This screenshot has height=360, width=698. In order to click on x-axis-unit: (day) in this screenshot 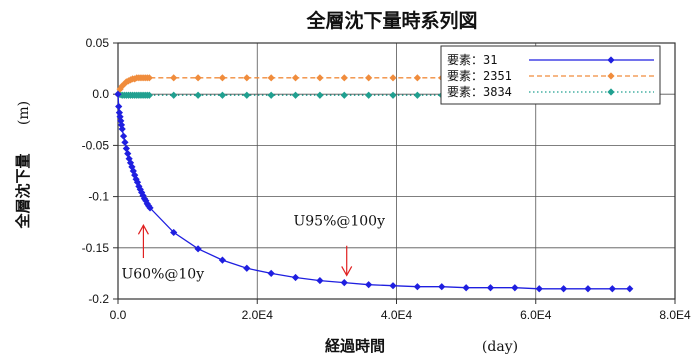, I will do `click(500, 347)`.